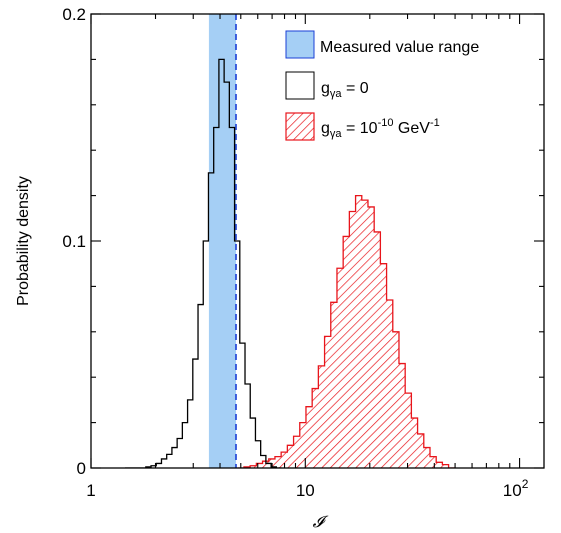  Describe the element at coordinates (74, 14) in the screenshot. I see `y-tick-label: 0.2` at that location.